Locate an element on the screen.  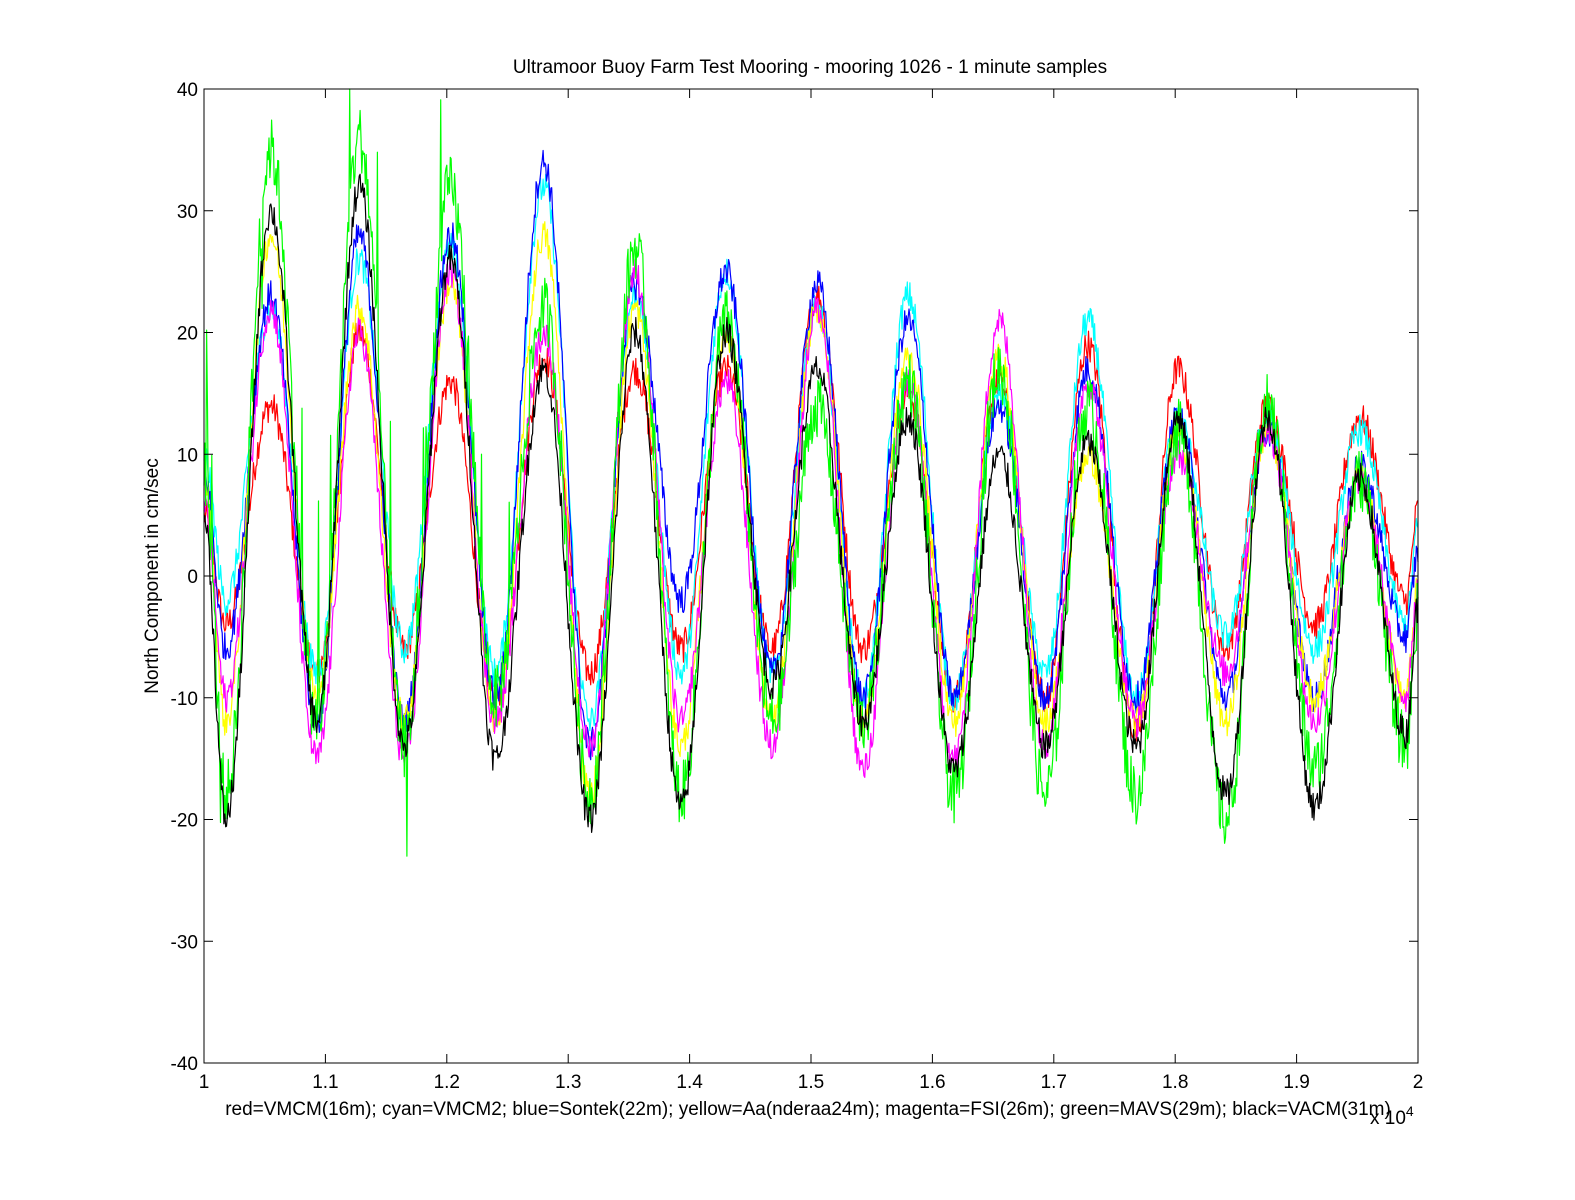
x-tick-label: 1.4 is located at coordinates (689, 1082).